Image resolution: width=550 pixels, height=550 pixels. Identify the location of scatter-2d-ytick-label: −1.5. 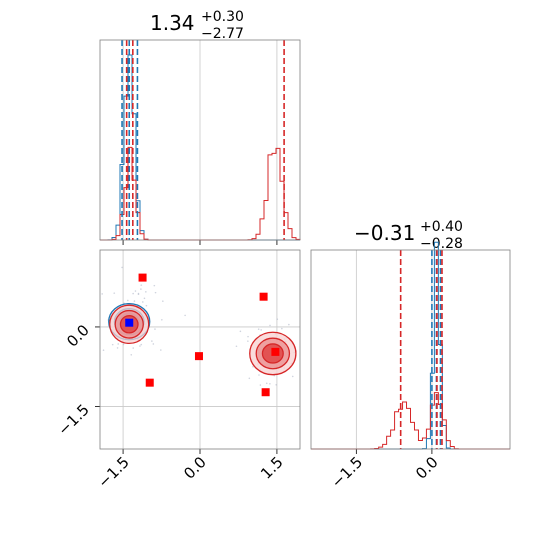
(73, 420).